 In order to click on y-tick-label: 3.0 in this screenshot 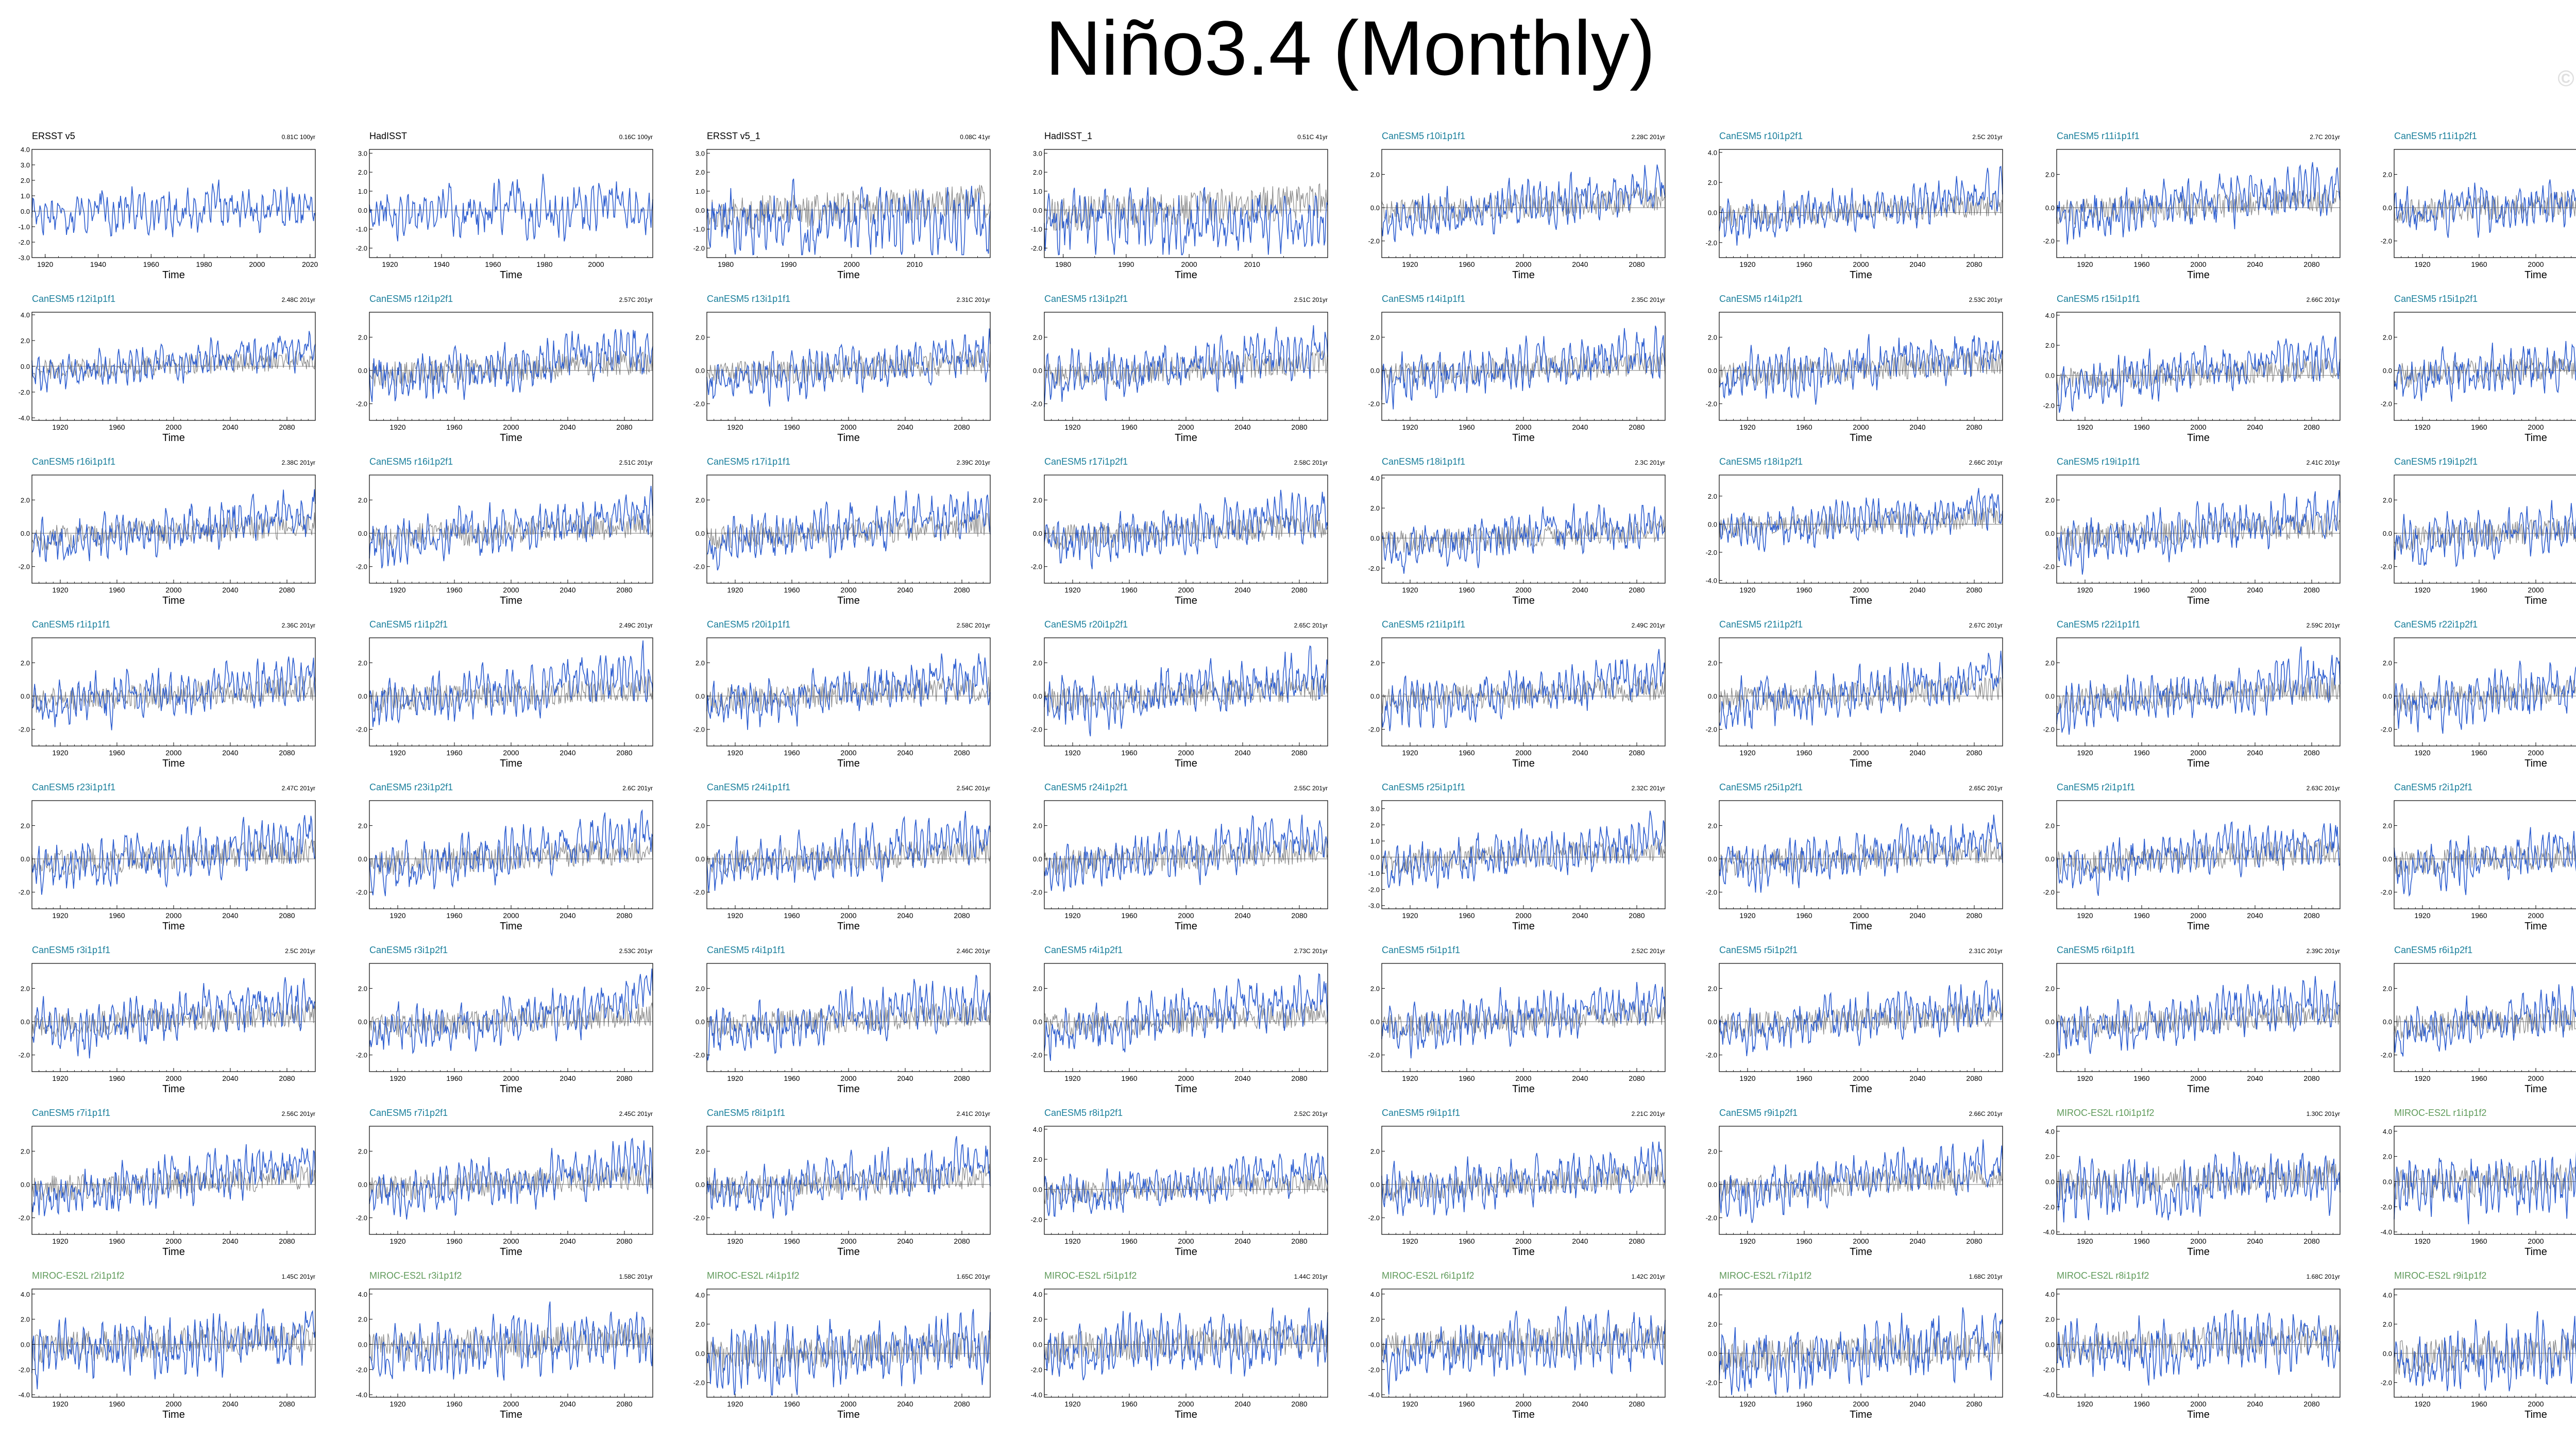, I will do `click(1037, 153)`.